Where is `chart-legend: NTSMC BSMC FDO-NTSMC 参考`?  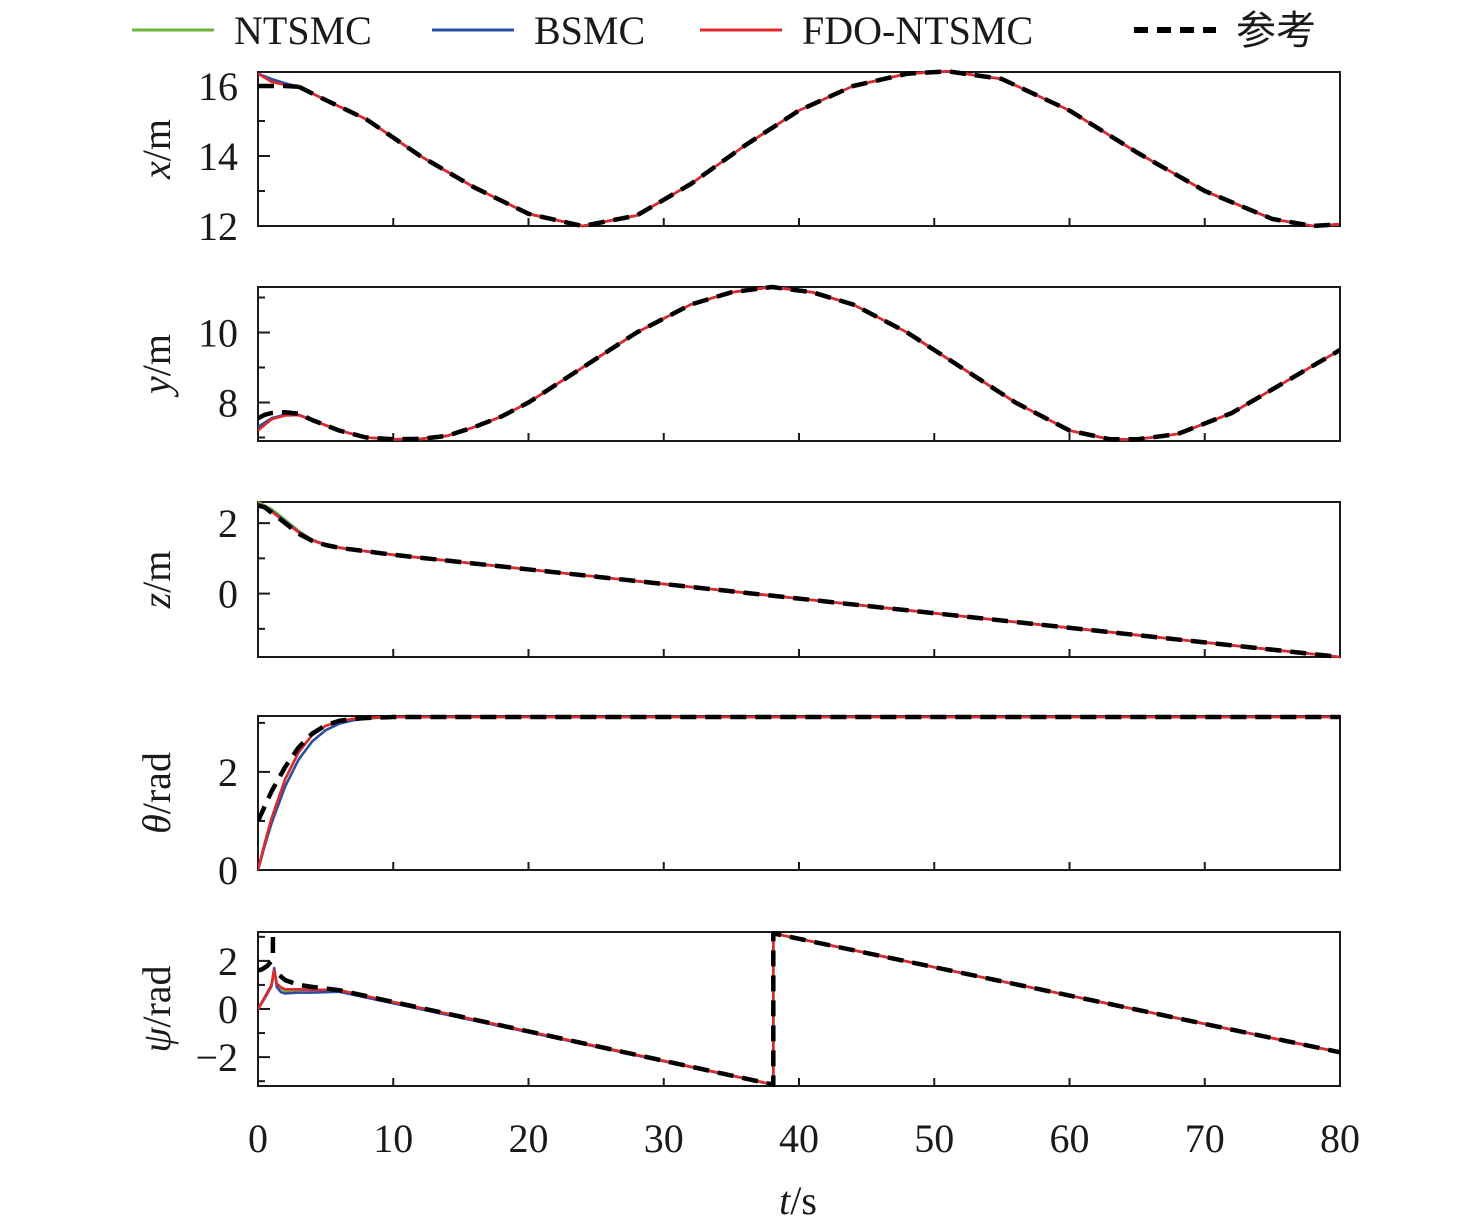
chart-legend: NTSMC BSMC FDO-NTSMC 参考 is located at coordinates (724, 30).